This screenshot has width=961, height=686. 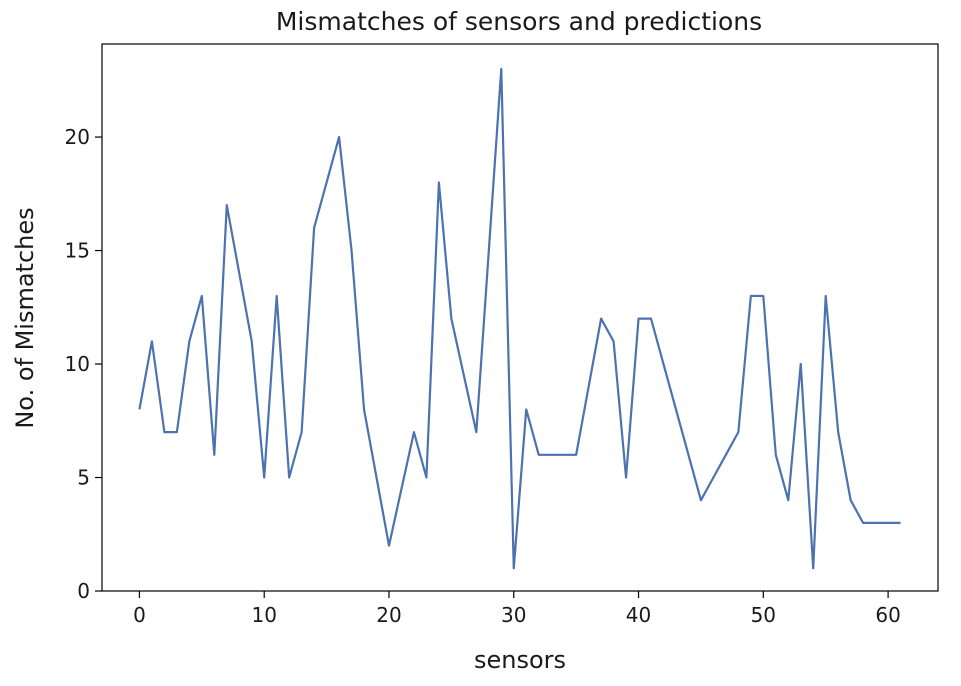 I want to click on x-tick-label: 0, so click(x=139, y=615).